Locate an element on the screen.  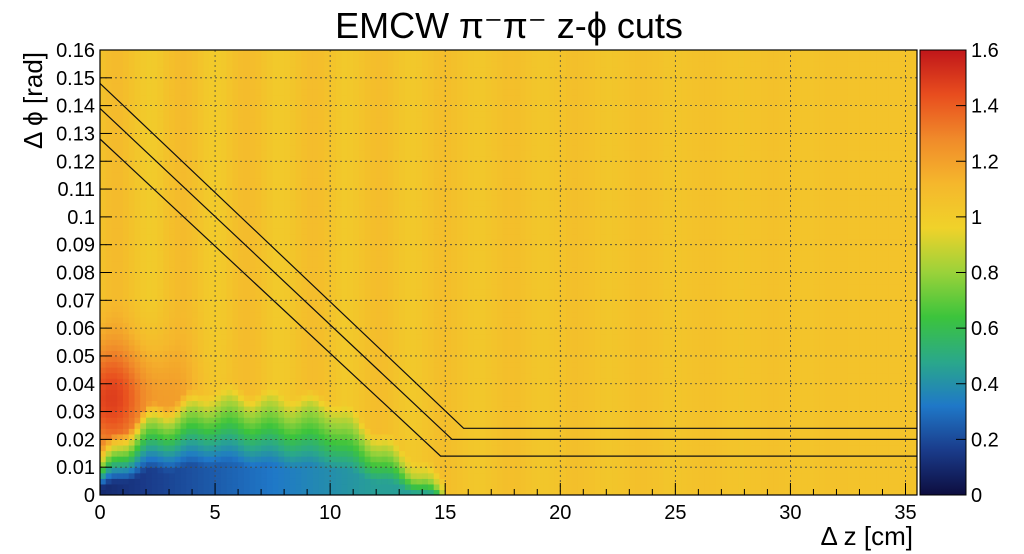
x-tick-label: 35 is located at coordinates (905, 513).